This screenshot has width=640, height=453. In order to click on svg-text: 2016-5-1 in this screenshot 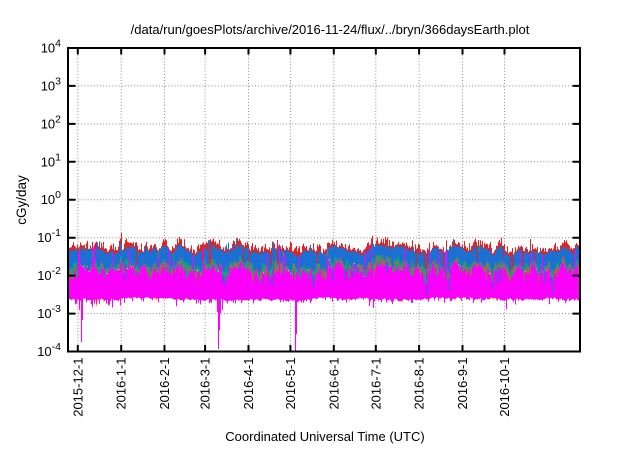, I will do `click(290, 384)`.